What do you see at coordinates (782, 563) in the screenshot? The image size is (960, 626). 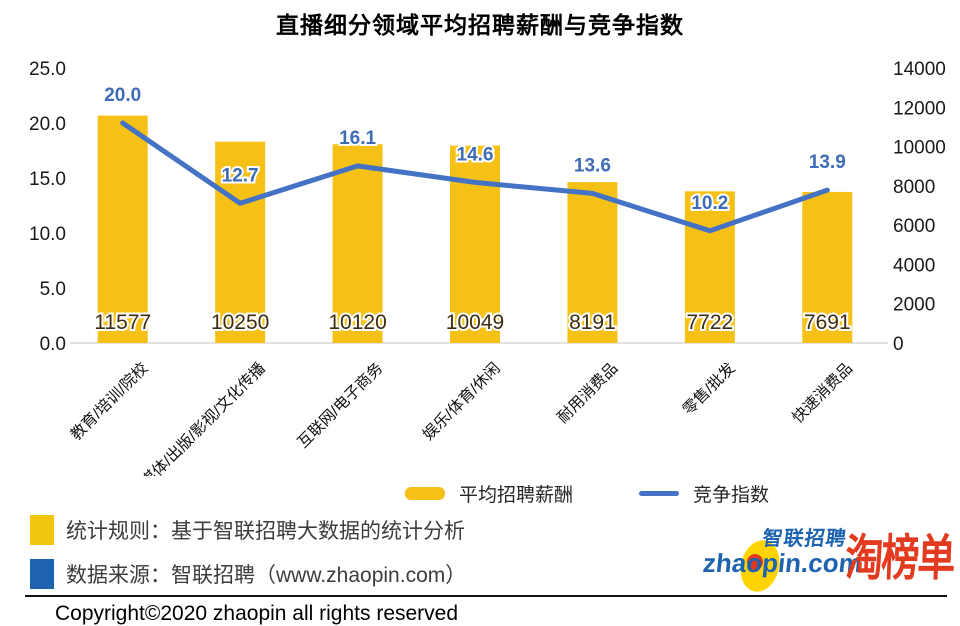 I see `zhaopin-logo-en: zhaopin.com` at bounding box center [782, 563].